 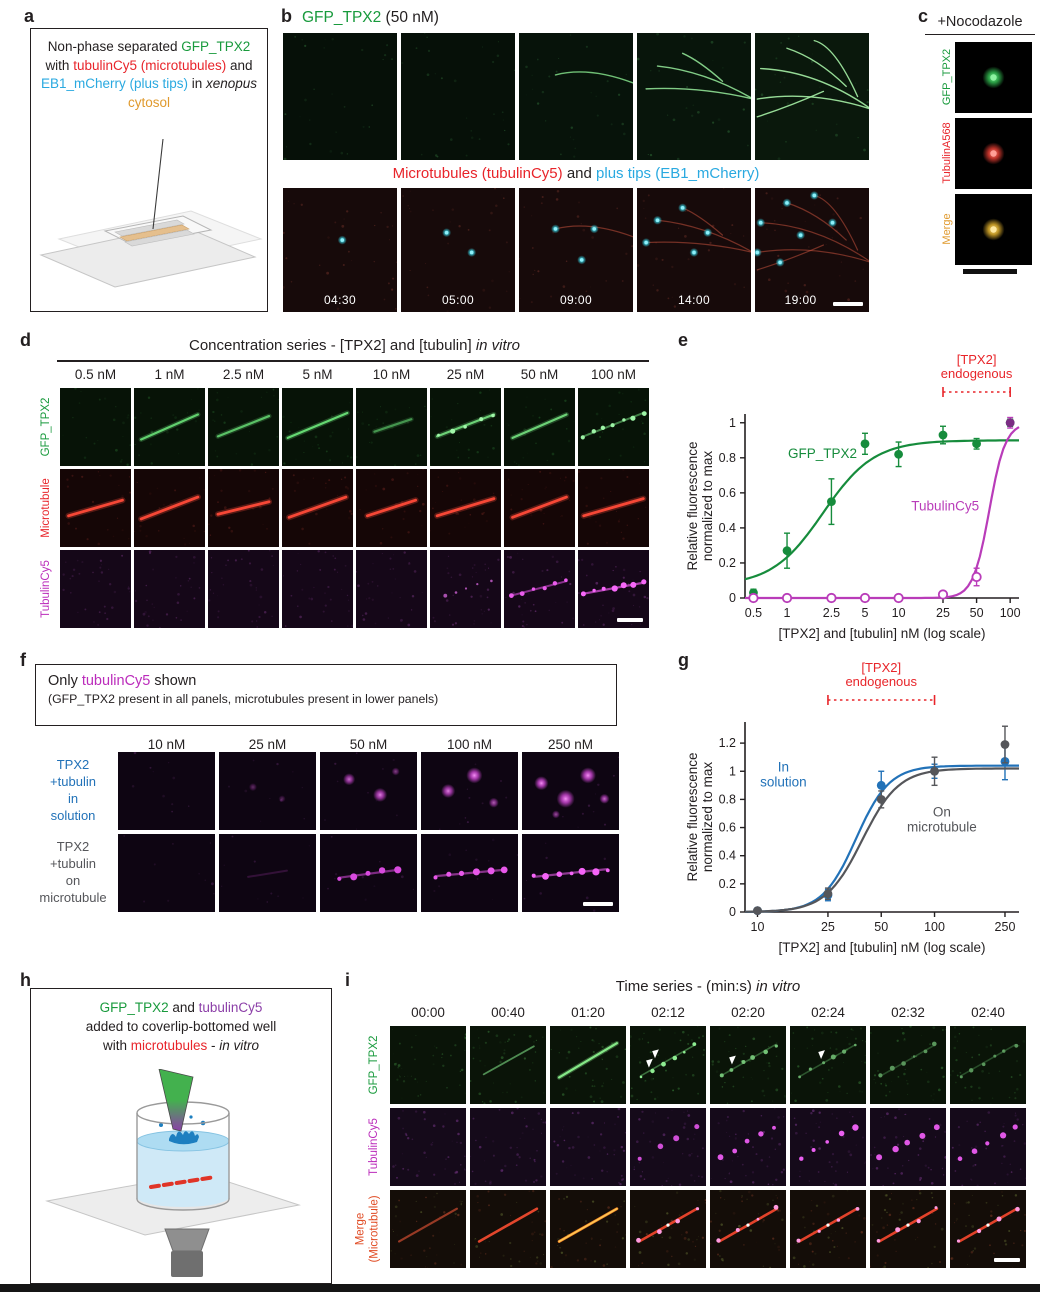 What do you see at coordinates (169, 374) in the screenshot?
I see `column-label: 1 nM` at bounding box center [169, 374].